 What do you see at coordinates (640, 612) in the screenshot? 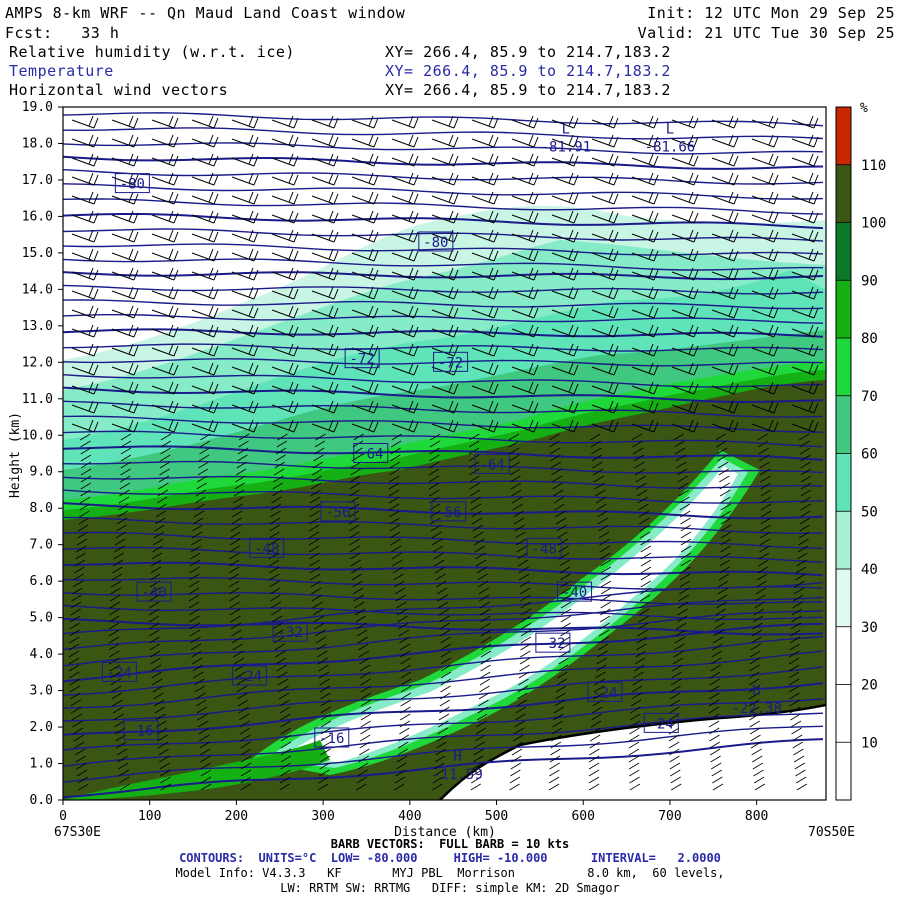
I see `wind-barb-column` at bounding box center [640, 612].